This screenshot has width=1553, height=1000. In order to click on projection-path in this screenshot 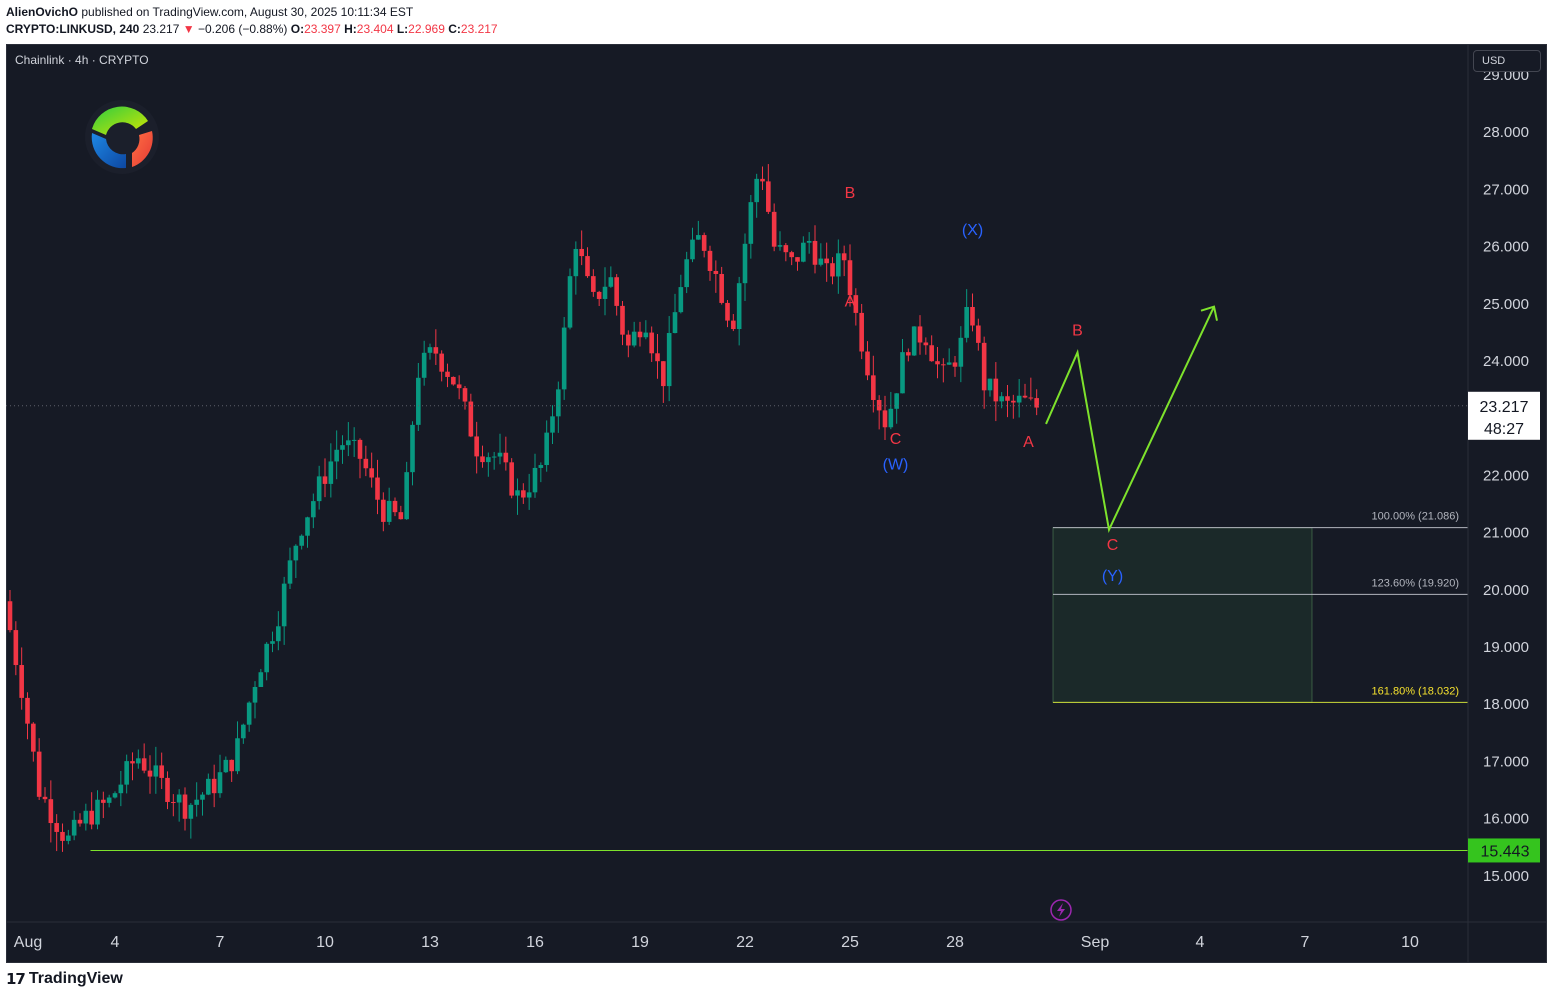, I will do `click(1130, 420)`.